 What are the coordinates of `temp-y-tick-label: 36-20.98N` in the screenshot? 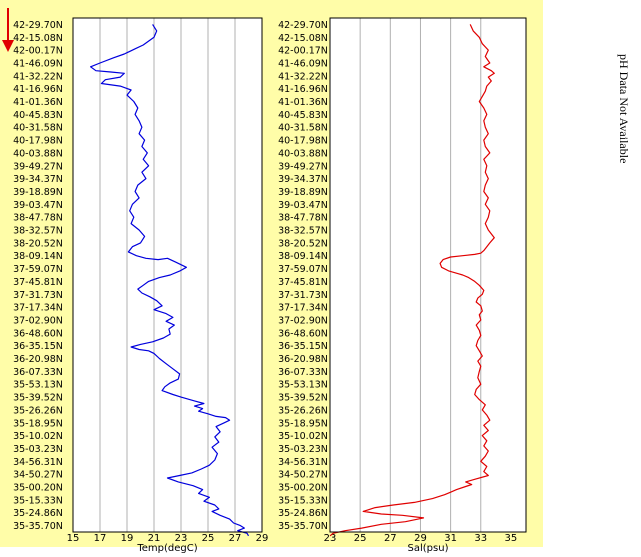 It's located at (38, 359).